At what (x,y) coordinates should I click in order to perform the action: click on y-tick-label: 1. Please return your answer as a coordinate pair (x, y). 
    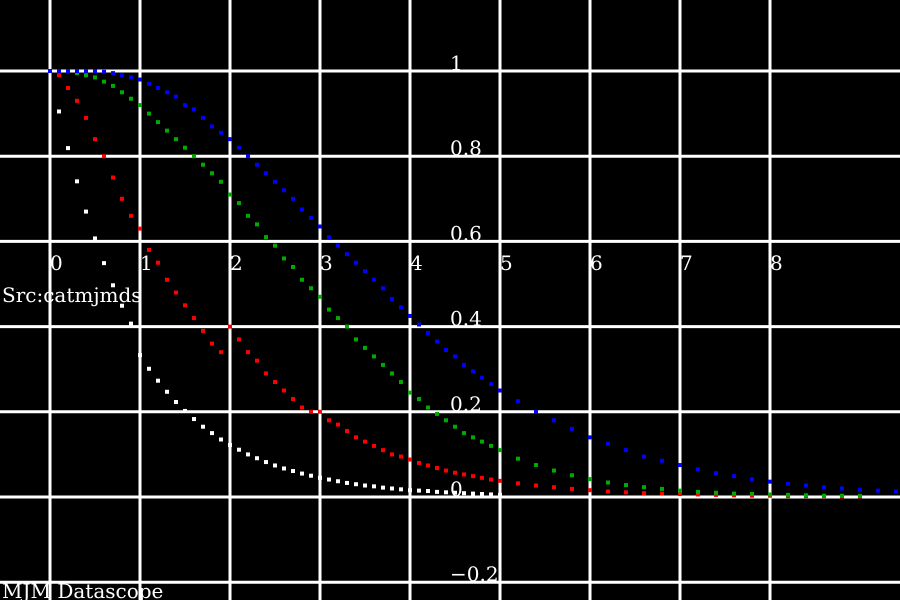
    Looking at the image, I should click on (456, 63).